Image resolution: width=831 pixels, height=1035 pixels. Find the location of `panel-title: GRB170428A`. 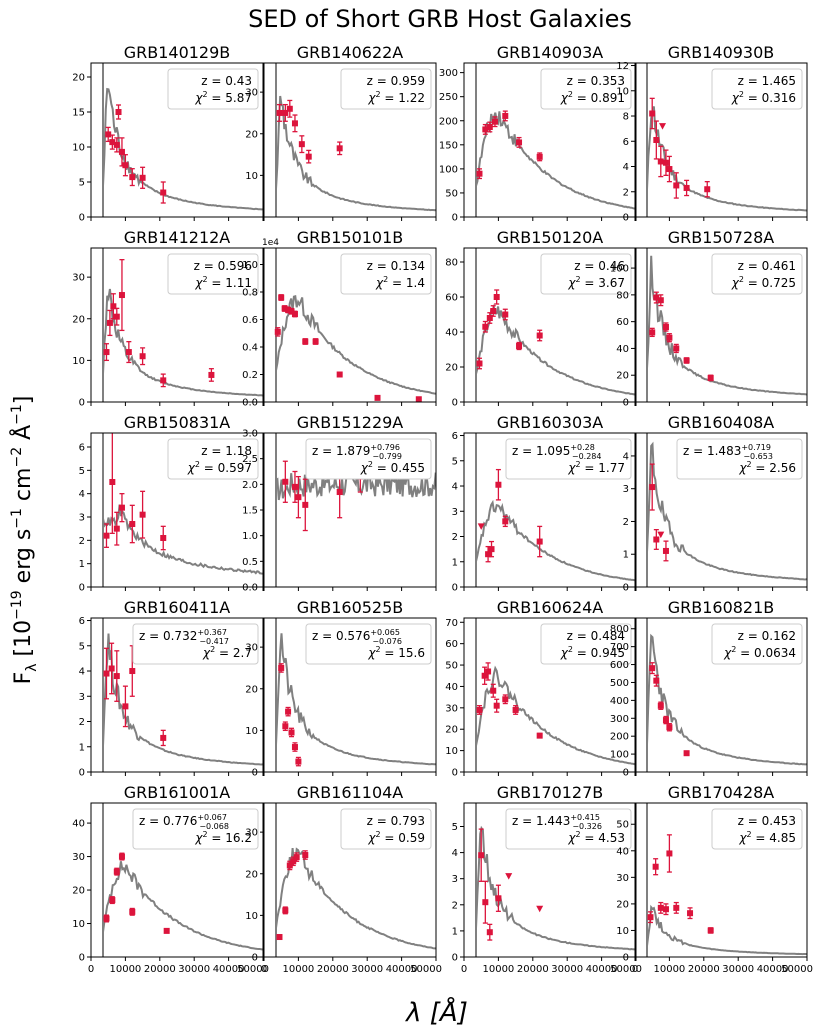

panel-title: GRB170428A is located at coordinates (721, 792).